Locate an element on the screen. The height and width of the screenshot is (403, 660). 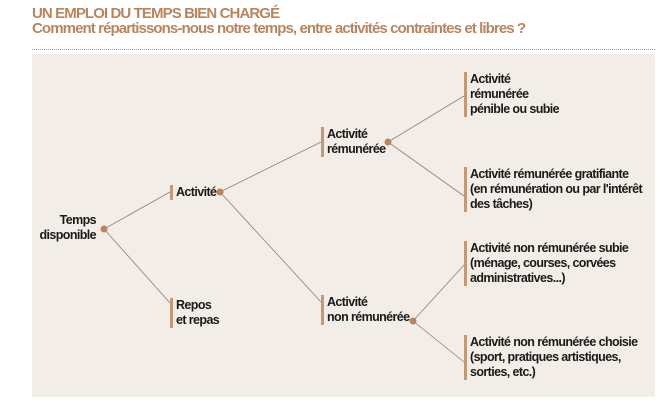
node-line: non rémunérée is located at coordinates (368, 317).